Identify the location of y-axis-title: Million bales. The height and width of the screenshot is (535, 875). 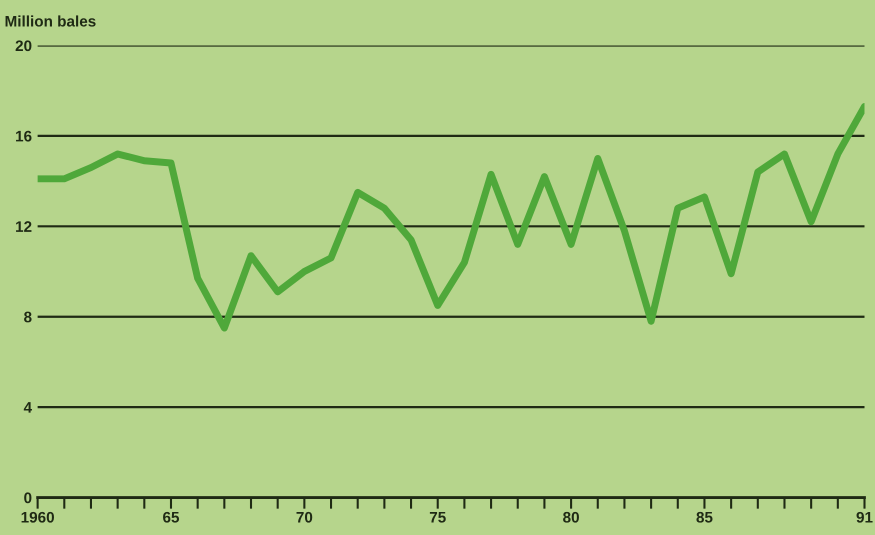
(51, 21).